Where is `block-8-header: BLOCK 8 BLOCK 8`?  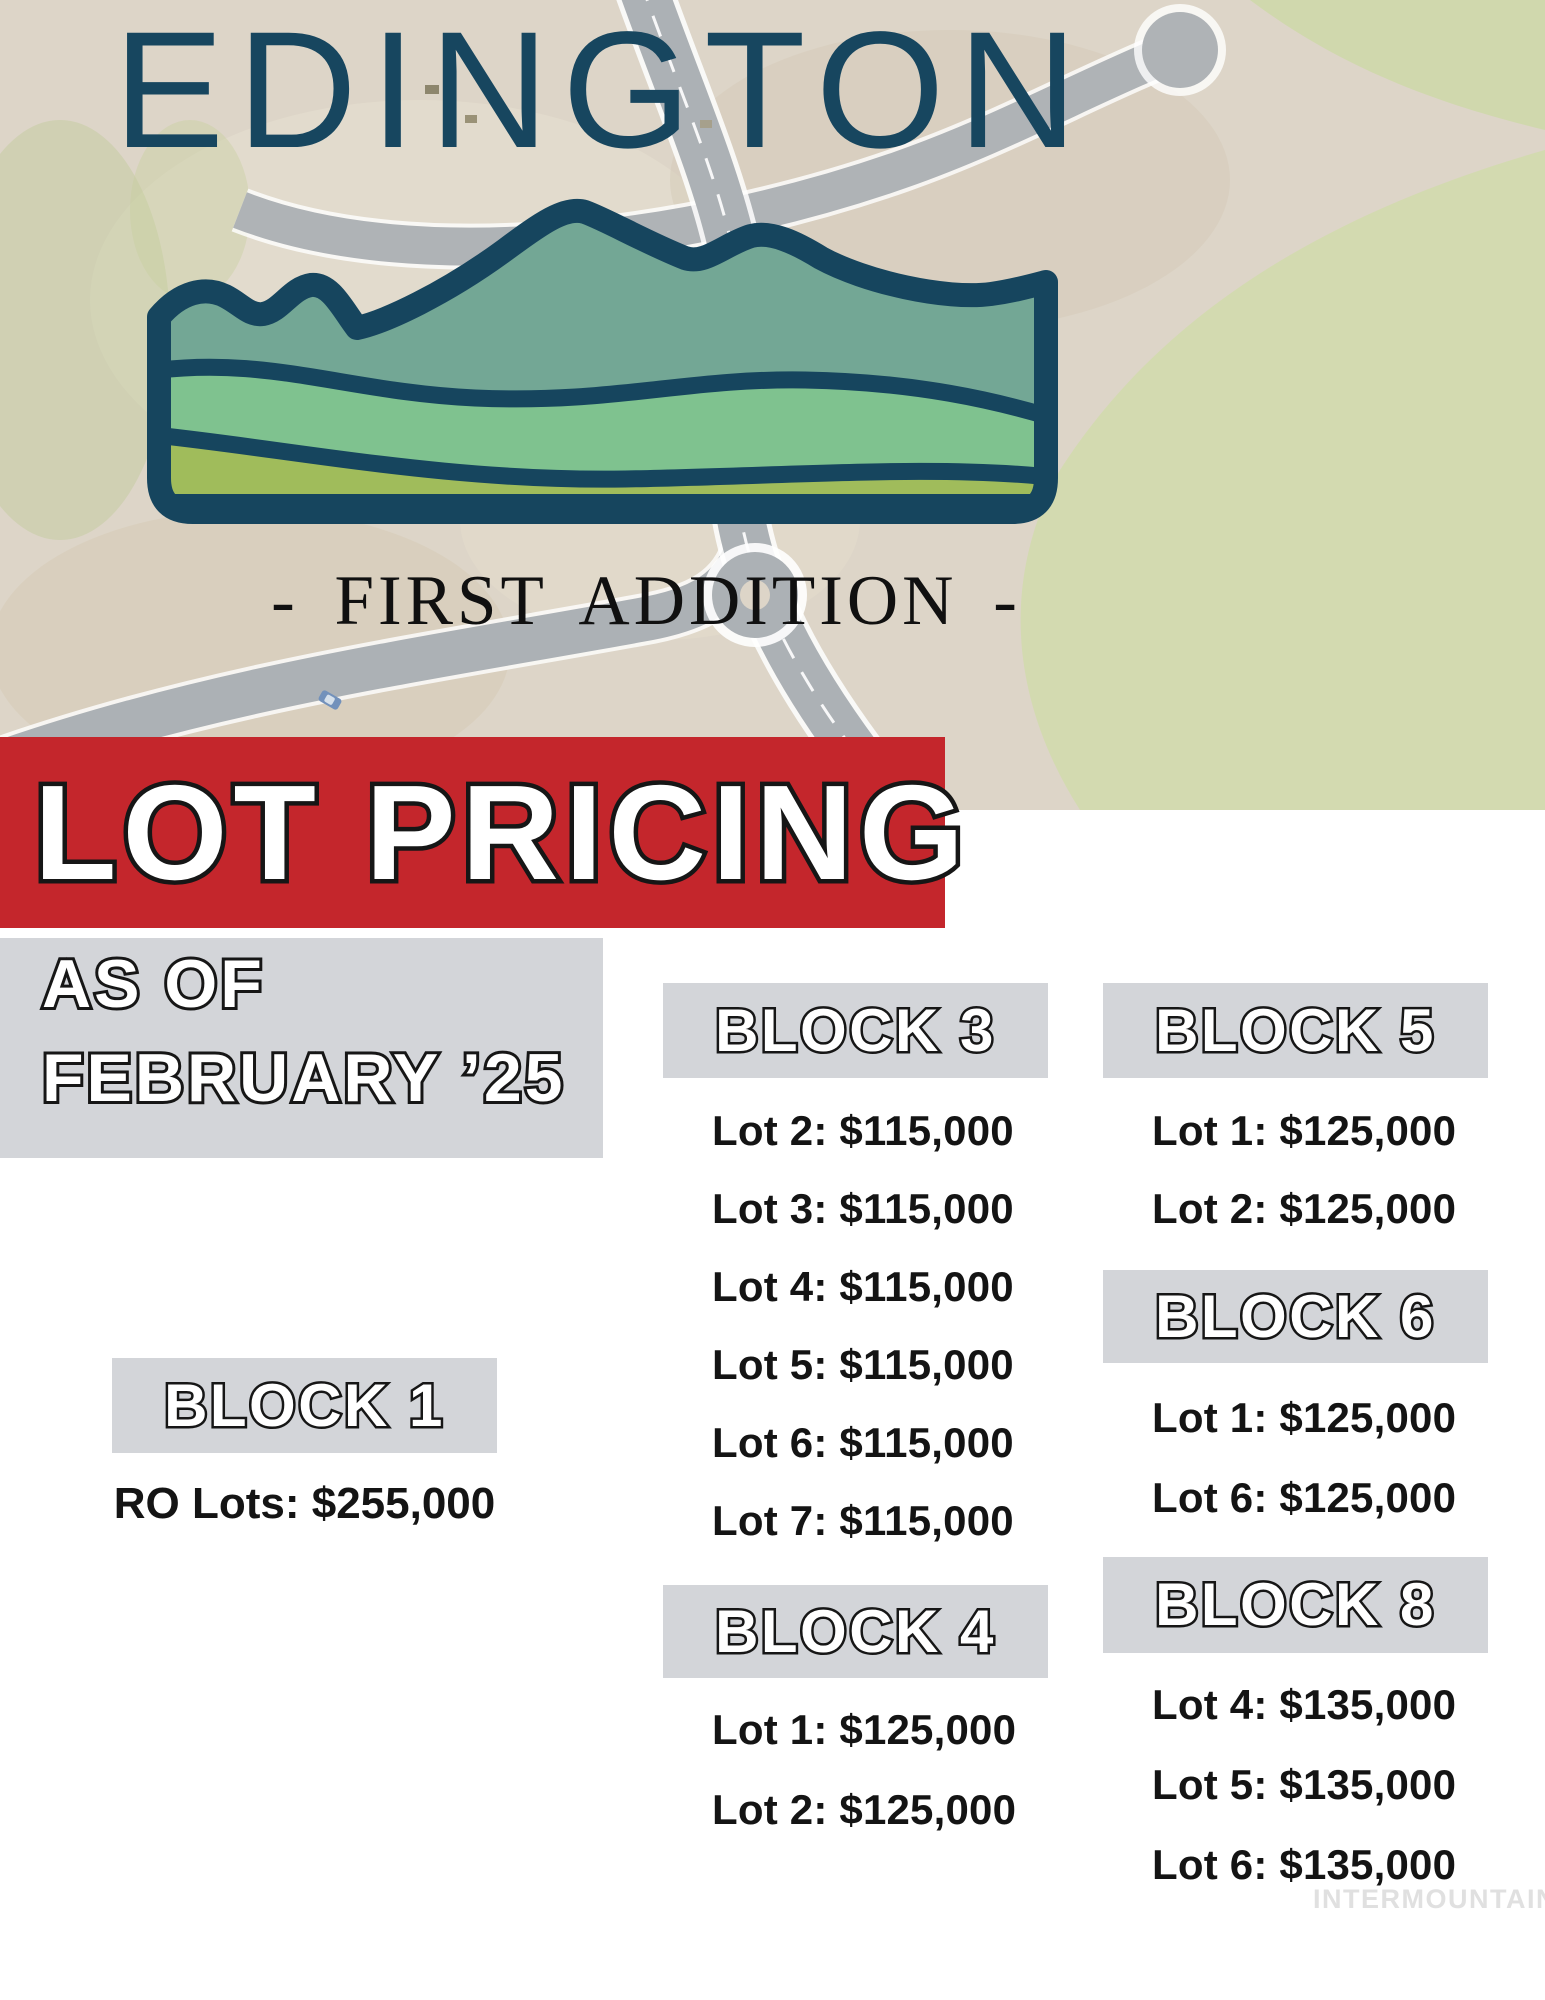 block-8-header: BLOCK 8 BLOCK 8 is located at coordinates (1295, 1605).